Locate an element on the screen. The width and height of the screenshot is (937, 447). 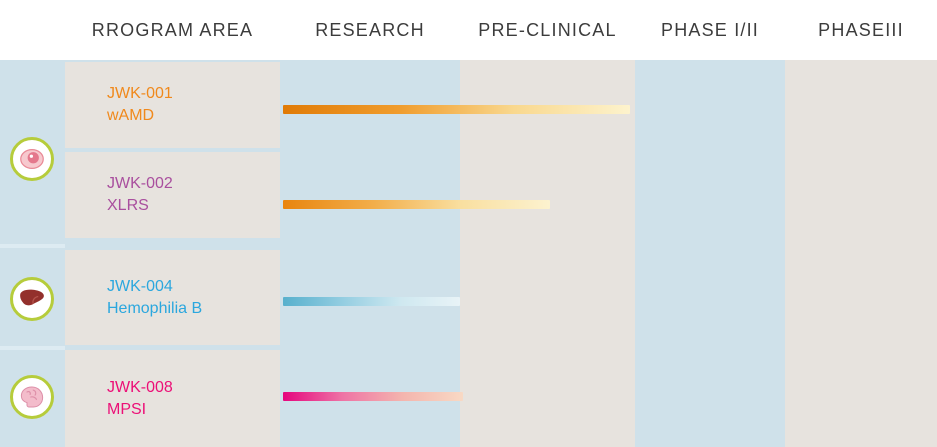
column-header-preclinical: PRE-CLINICAL is located at coordinates (547, 29).